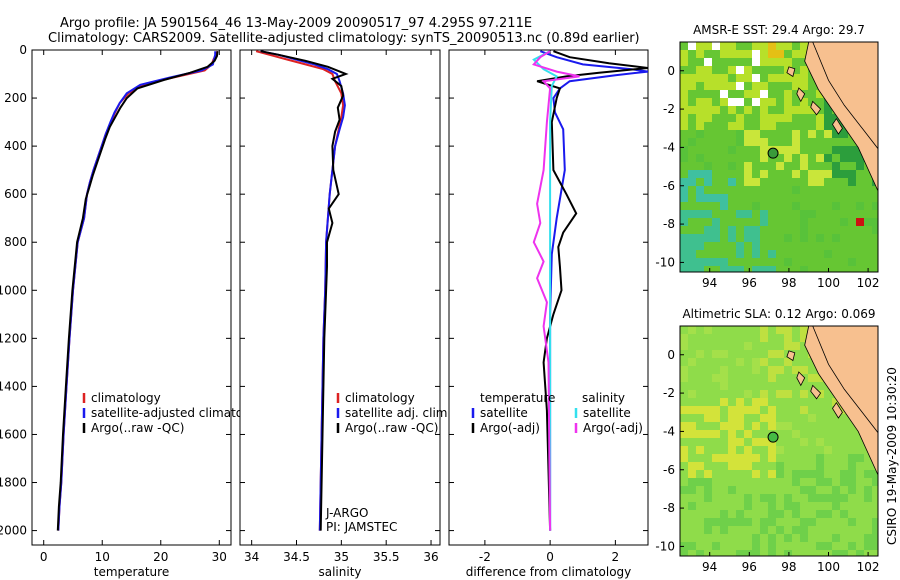  Describe the element at coordinates (801, 95) in the screenshot. I see `sst_map-island` at that location.